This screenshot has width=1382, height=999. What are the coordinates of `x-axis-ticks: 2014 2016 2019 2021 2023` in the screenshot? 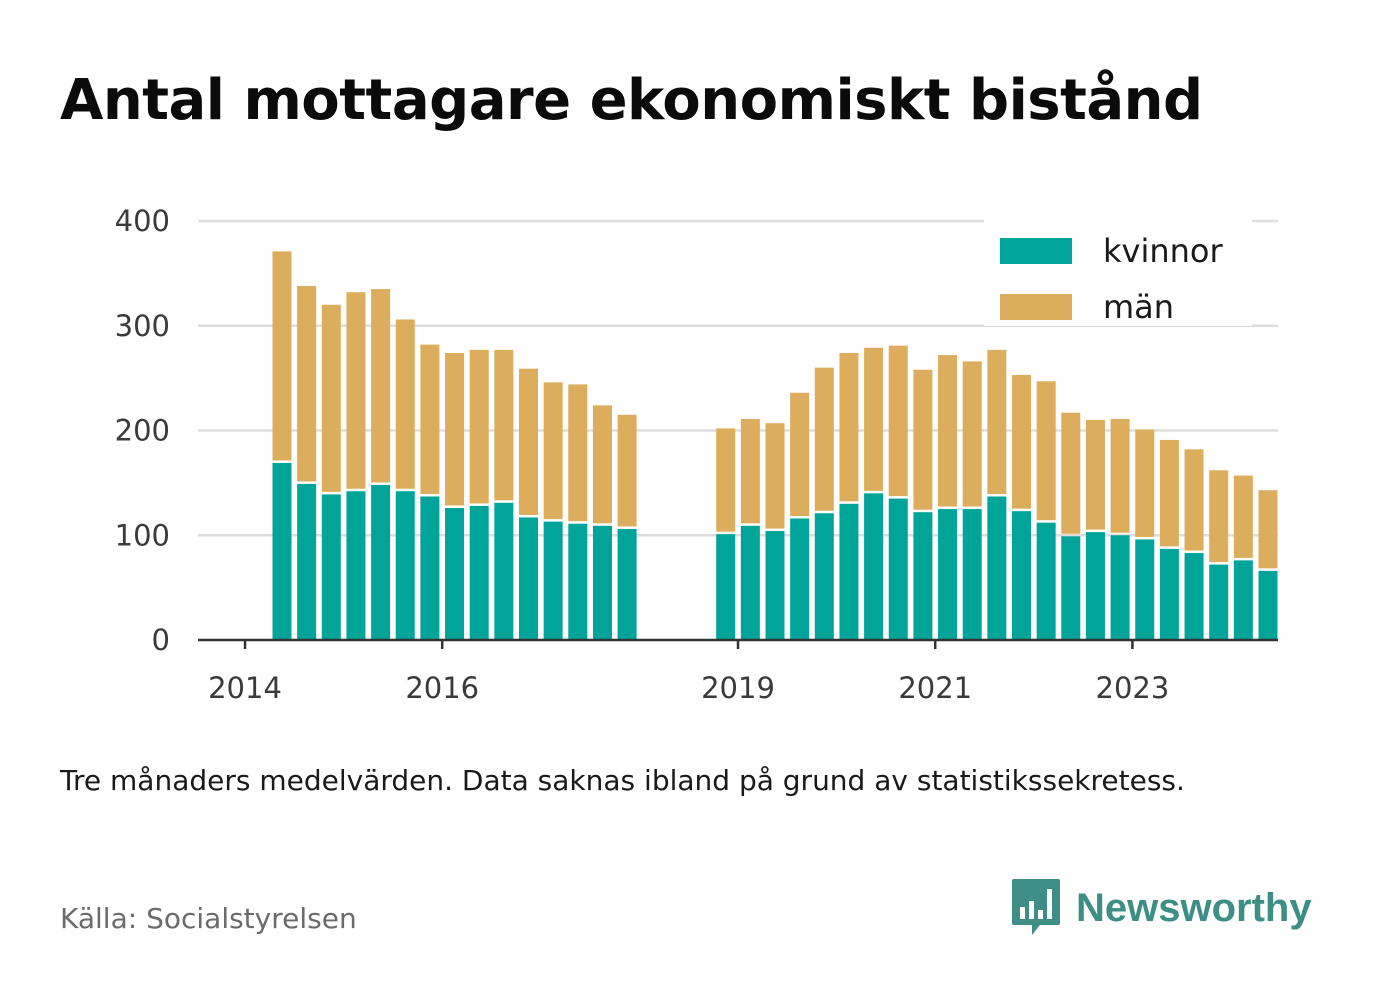 It's located at (688, 672).